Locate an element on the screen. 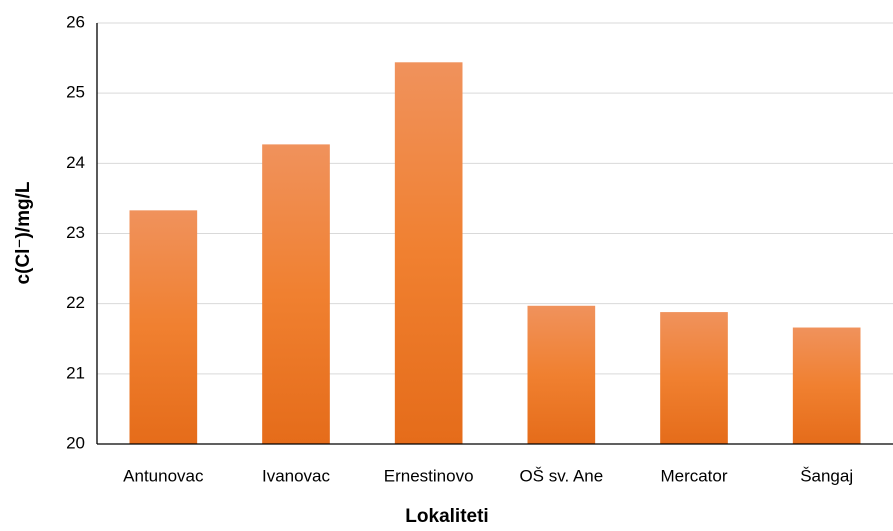  y-tick-label: 26 is located at coordinates (75, 21).